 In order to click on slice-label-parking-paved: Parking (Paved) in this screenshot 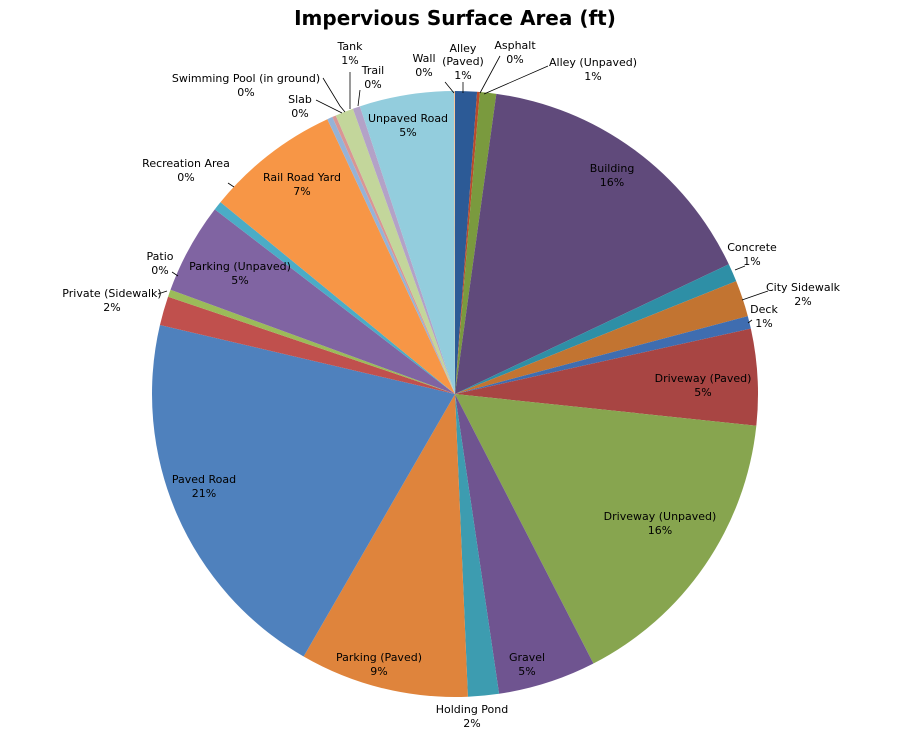, I will do `click(379, 657)`.